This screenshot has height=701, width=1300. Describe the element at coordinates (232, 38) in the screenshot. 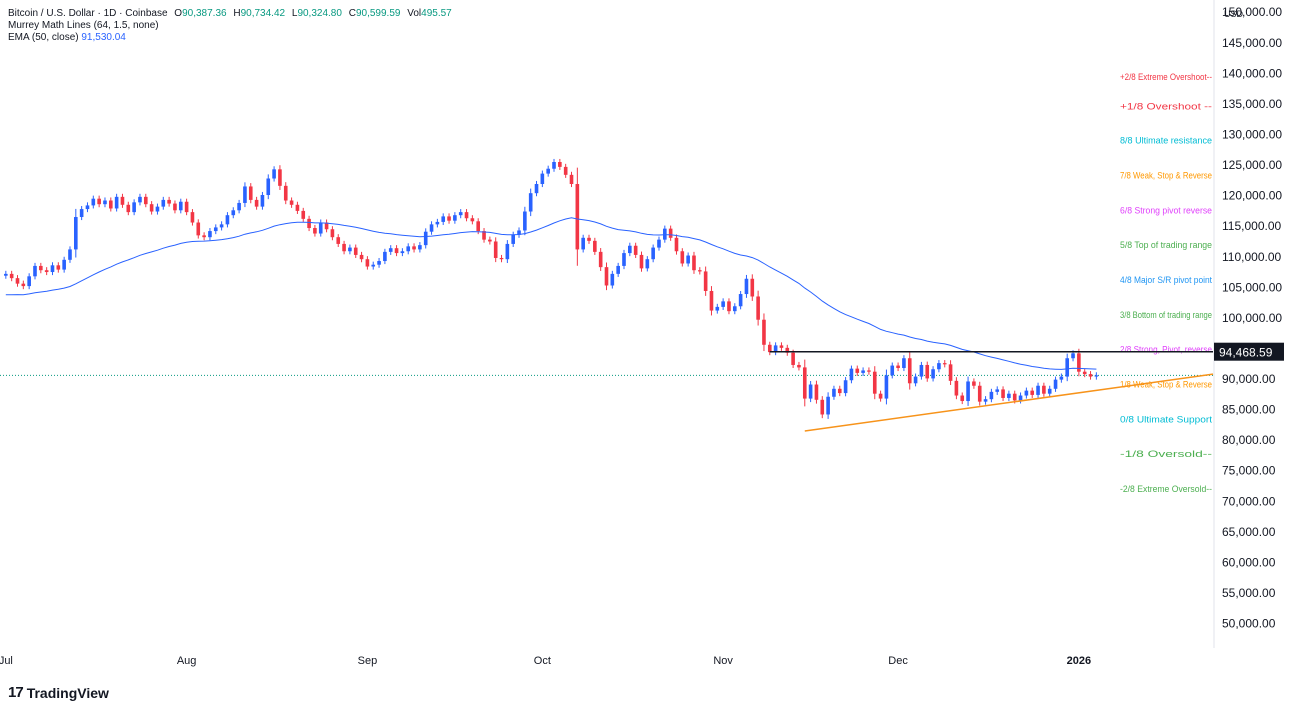

I see `legend-ema-row: EMA (50, close) 91,530.04` at that location.